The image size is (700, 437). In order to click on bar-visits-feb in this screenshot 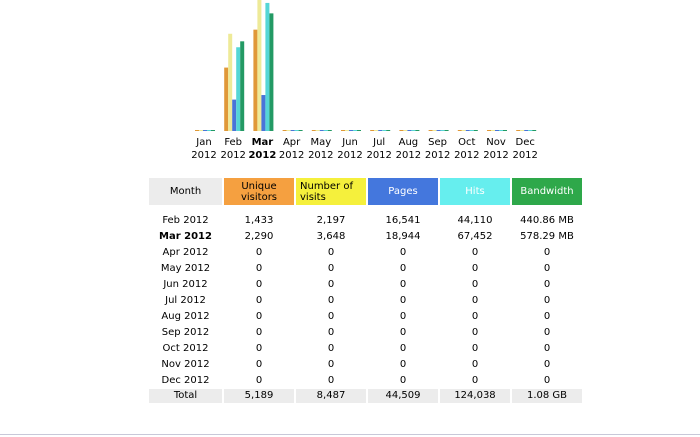, I will do `click(230, 82)`.